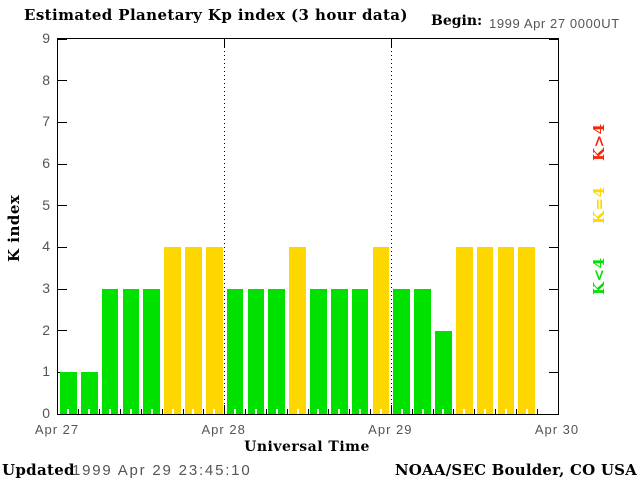 The width and height of the screenshot is (640, 480). I want to click on begin-timestamp: 1999 Apr 27 0000UT, so click(554, 23).